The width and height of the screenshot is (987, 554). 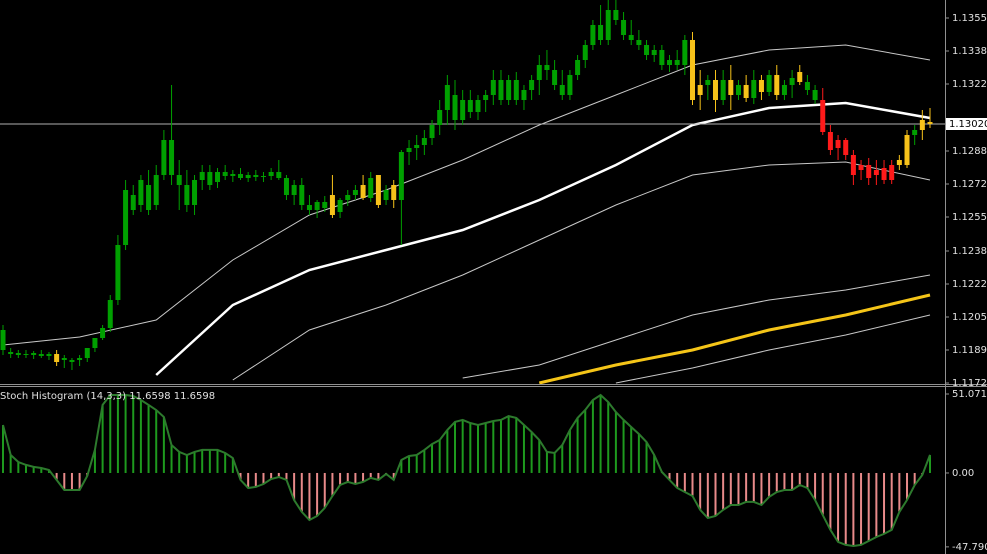 What do you see at coordinates (969, 383) in the screenshot?
I see `y-tick-label: 1.11725` at bounding box center [969, 383].